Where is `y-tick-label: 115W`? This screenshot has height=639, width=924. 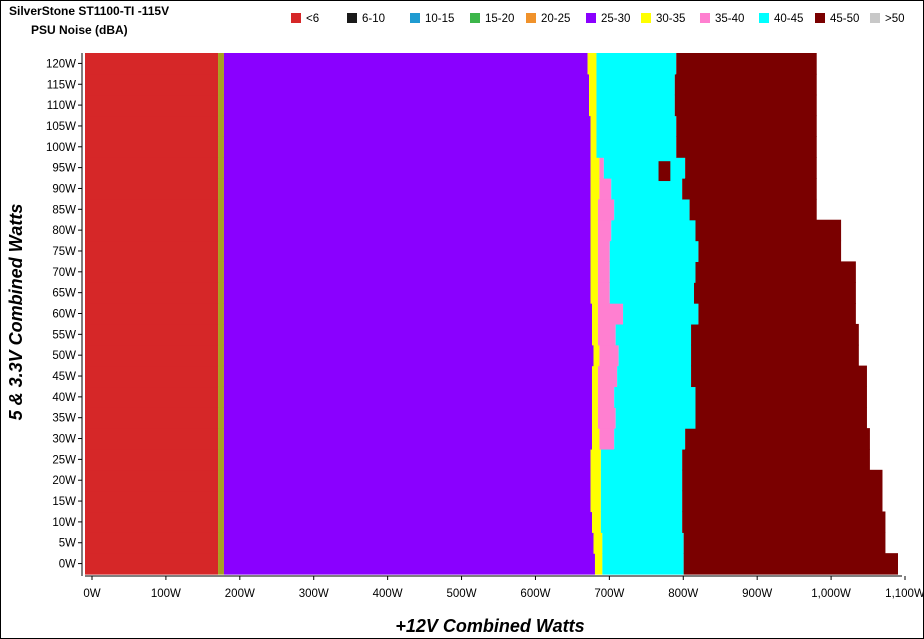 y-tick-label: 115W is located at coordinates (61, 85).